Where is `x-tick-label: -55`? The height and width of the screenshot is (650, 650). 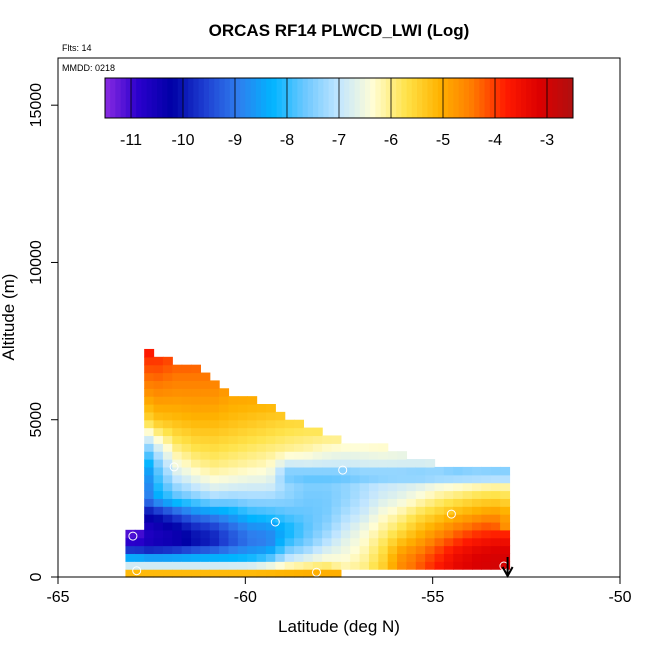 x-tick-label: -55 is located at coordinates (432, 597).